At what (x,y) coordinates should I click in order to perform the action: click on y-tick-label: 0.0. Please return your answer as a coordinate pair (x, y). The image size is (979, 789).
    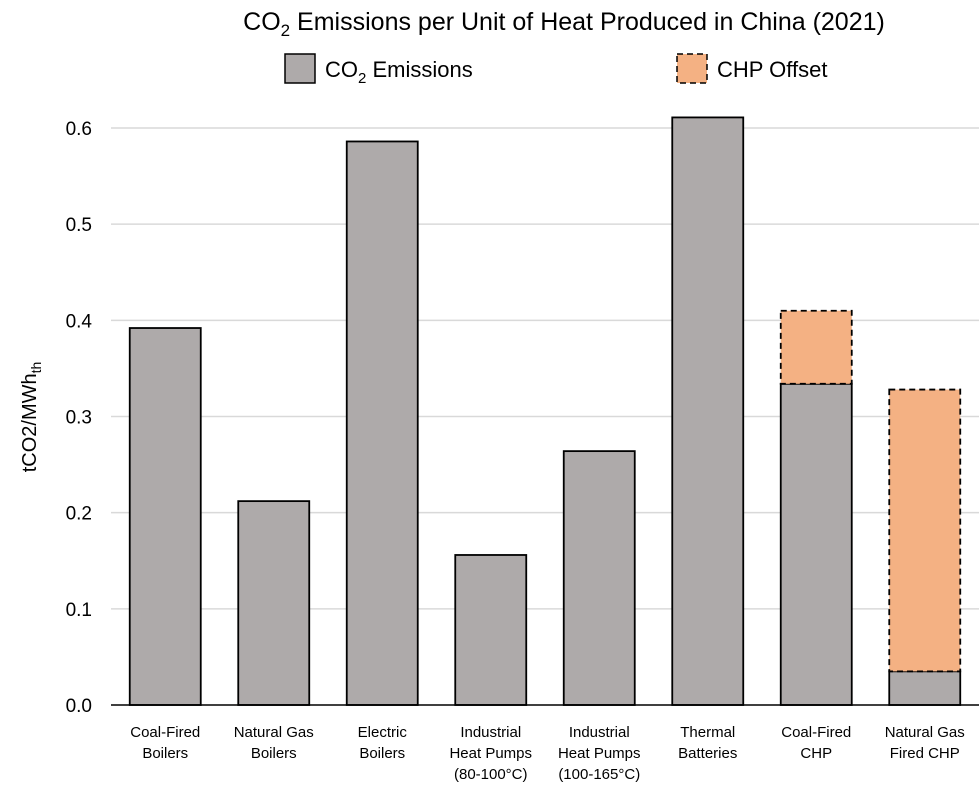
    Looking at the image, I should click on (79, 706).